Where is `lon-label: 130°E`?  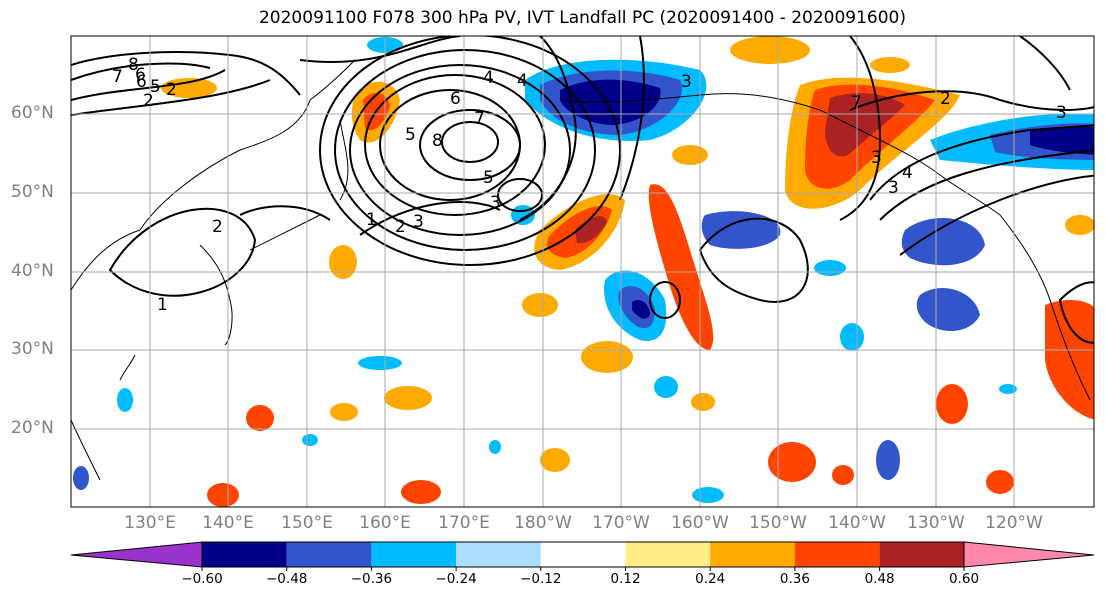
lon-label: 130°E is located at coordinates (150, 523).